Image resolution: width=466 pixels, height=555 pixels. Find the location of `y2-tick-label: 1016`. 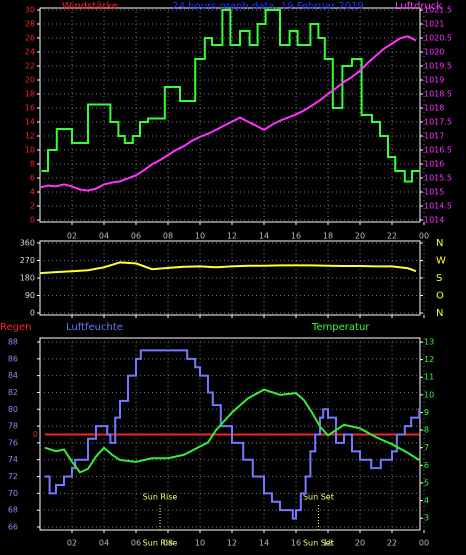

y2-tick-label: 1016 is located at coordinates (434, 164).